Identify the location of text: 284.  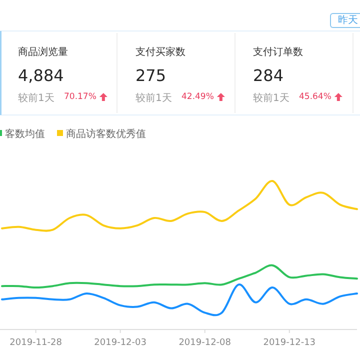
(268, 75).